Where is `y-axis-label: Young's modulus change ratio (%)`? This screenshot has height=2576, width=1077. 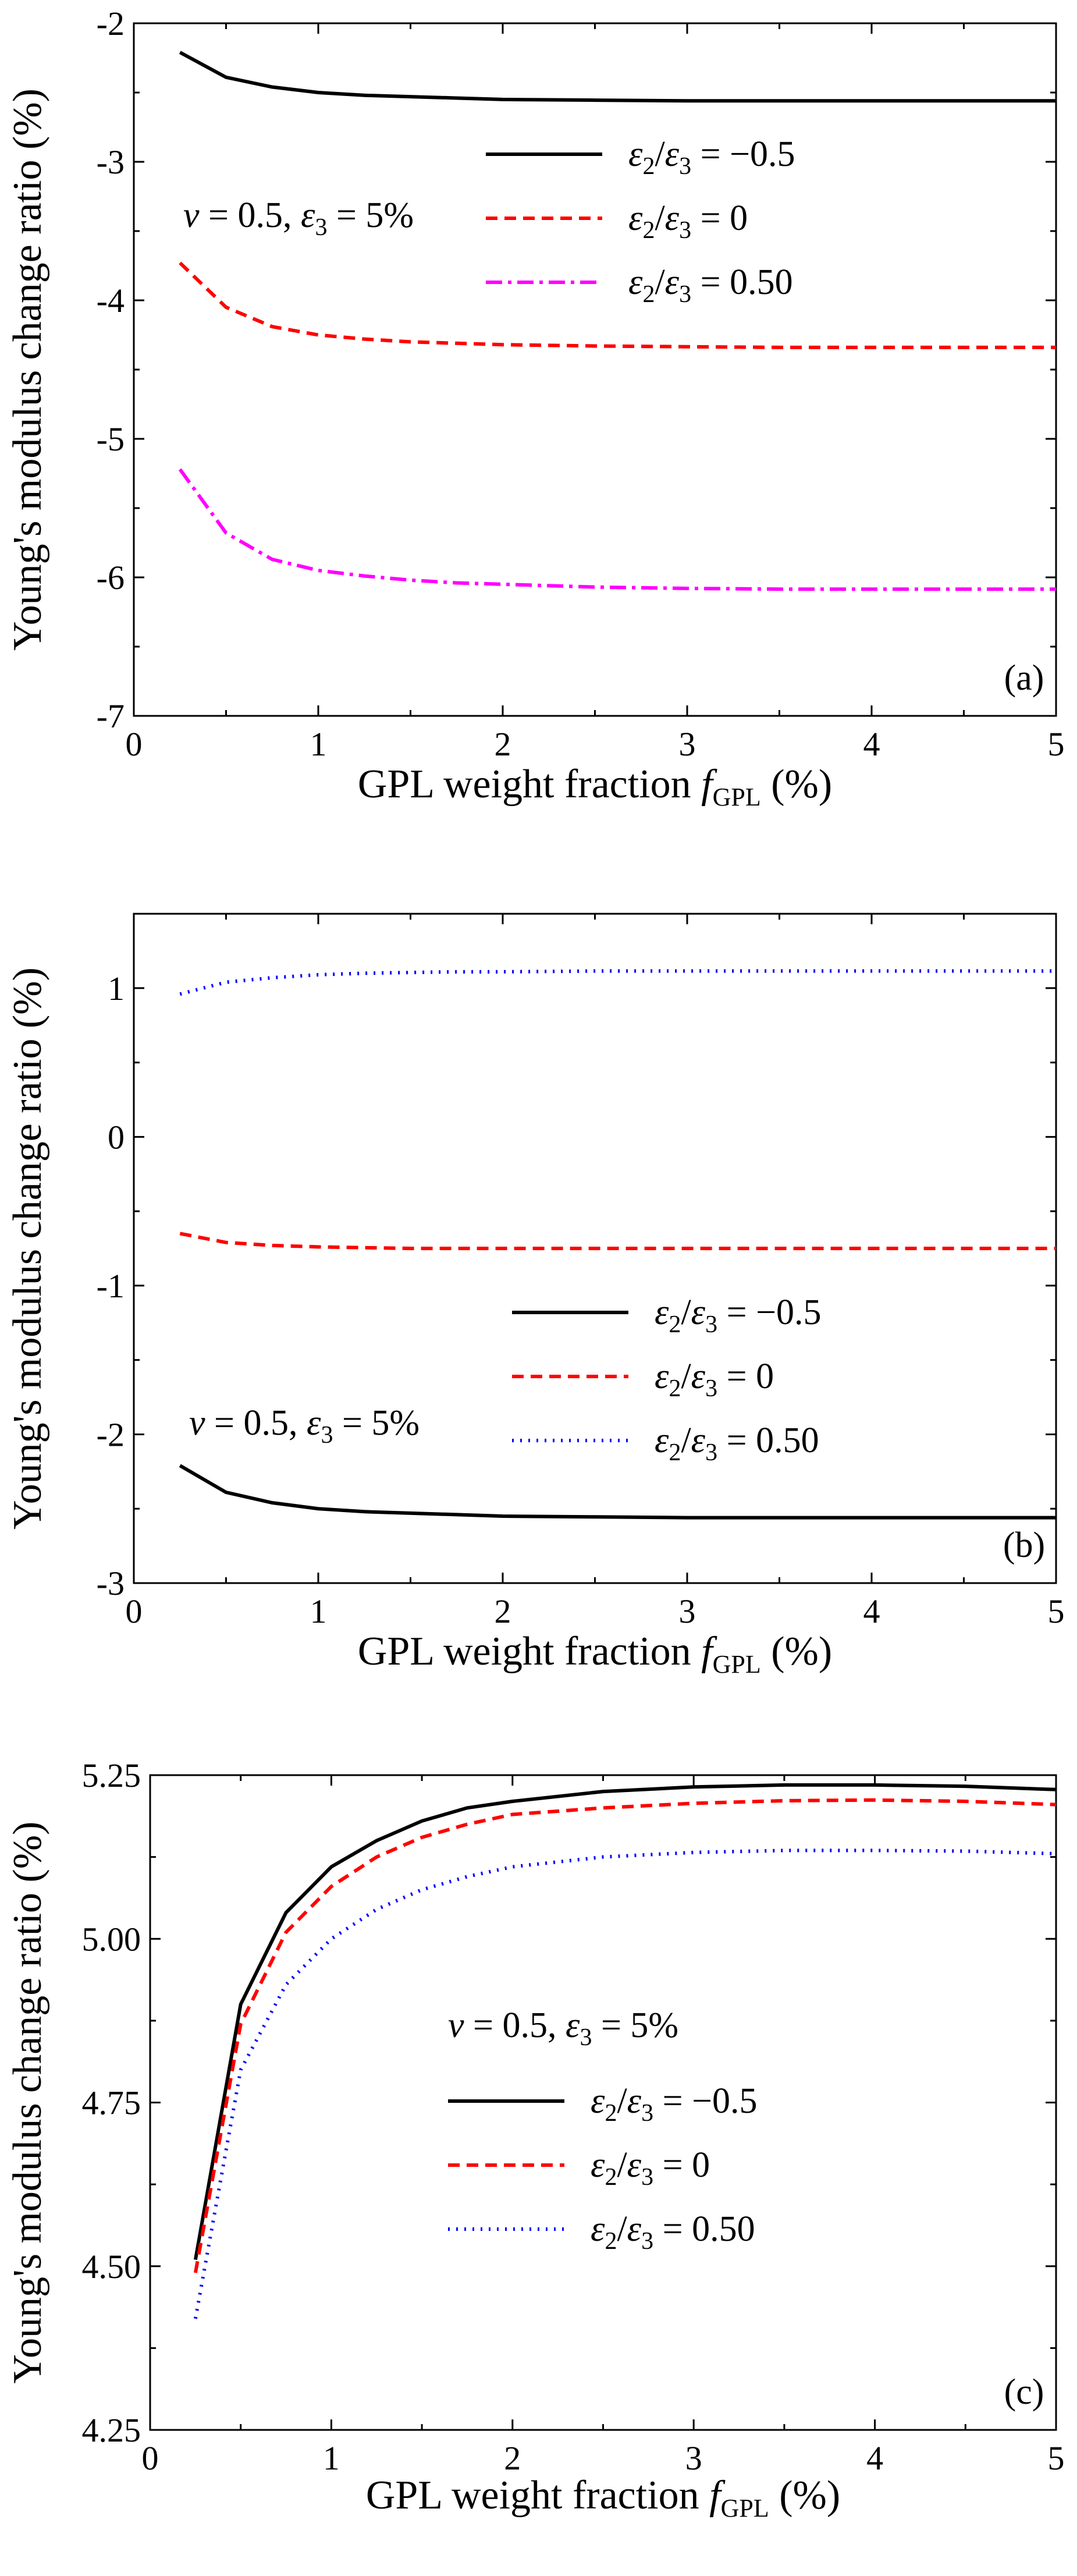 y-axis-label: Young's modulus change ratio (%) is located at coordinates (28, 370).